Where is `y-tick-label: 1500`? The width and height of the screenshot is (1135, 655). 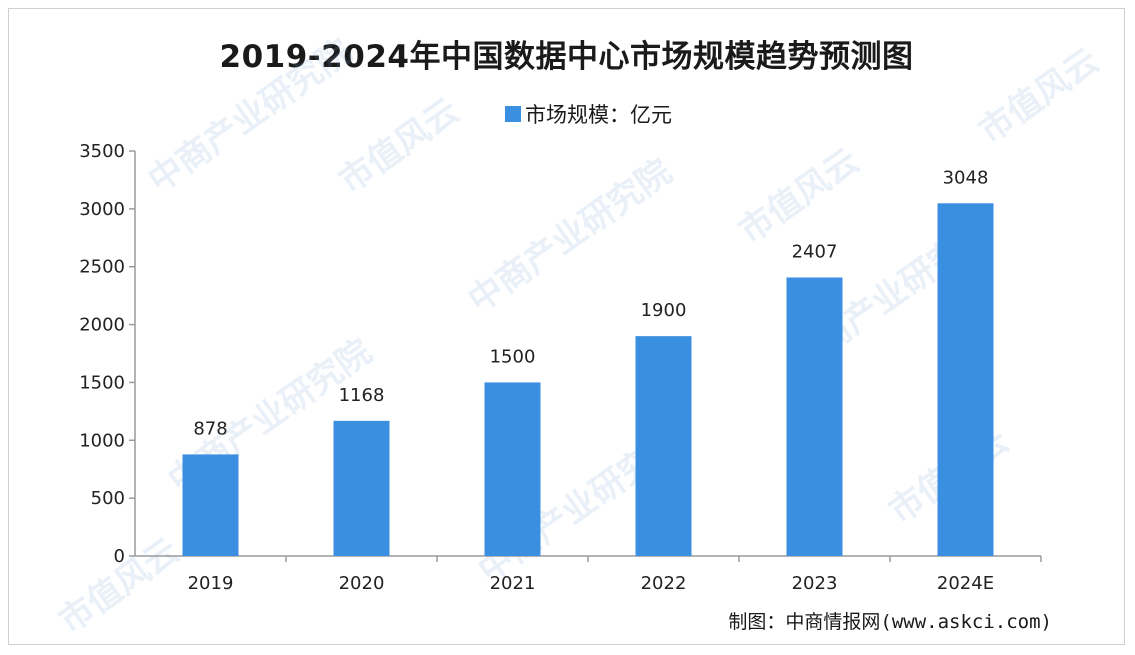
y-tick-label: 1500 is located at coordinates (102, 382).